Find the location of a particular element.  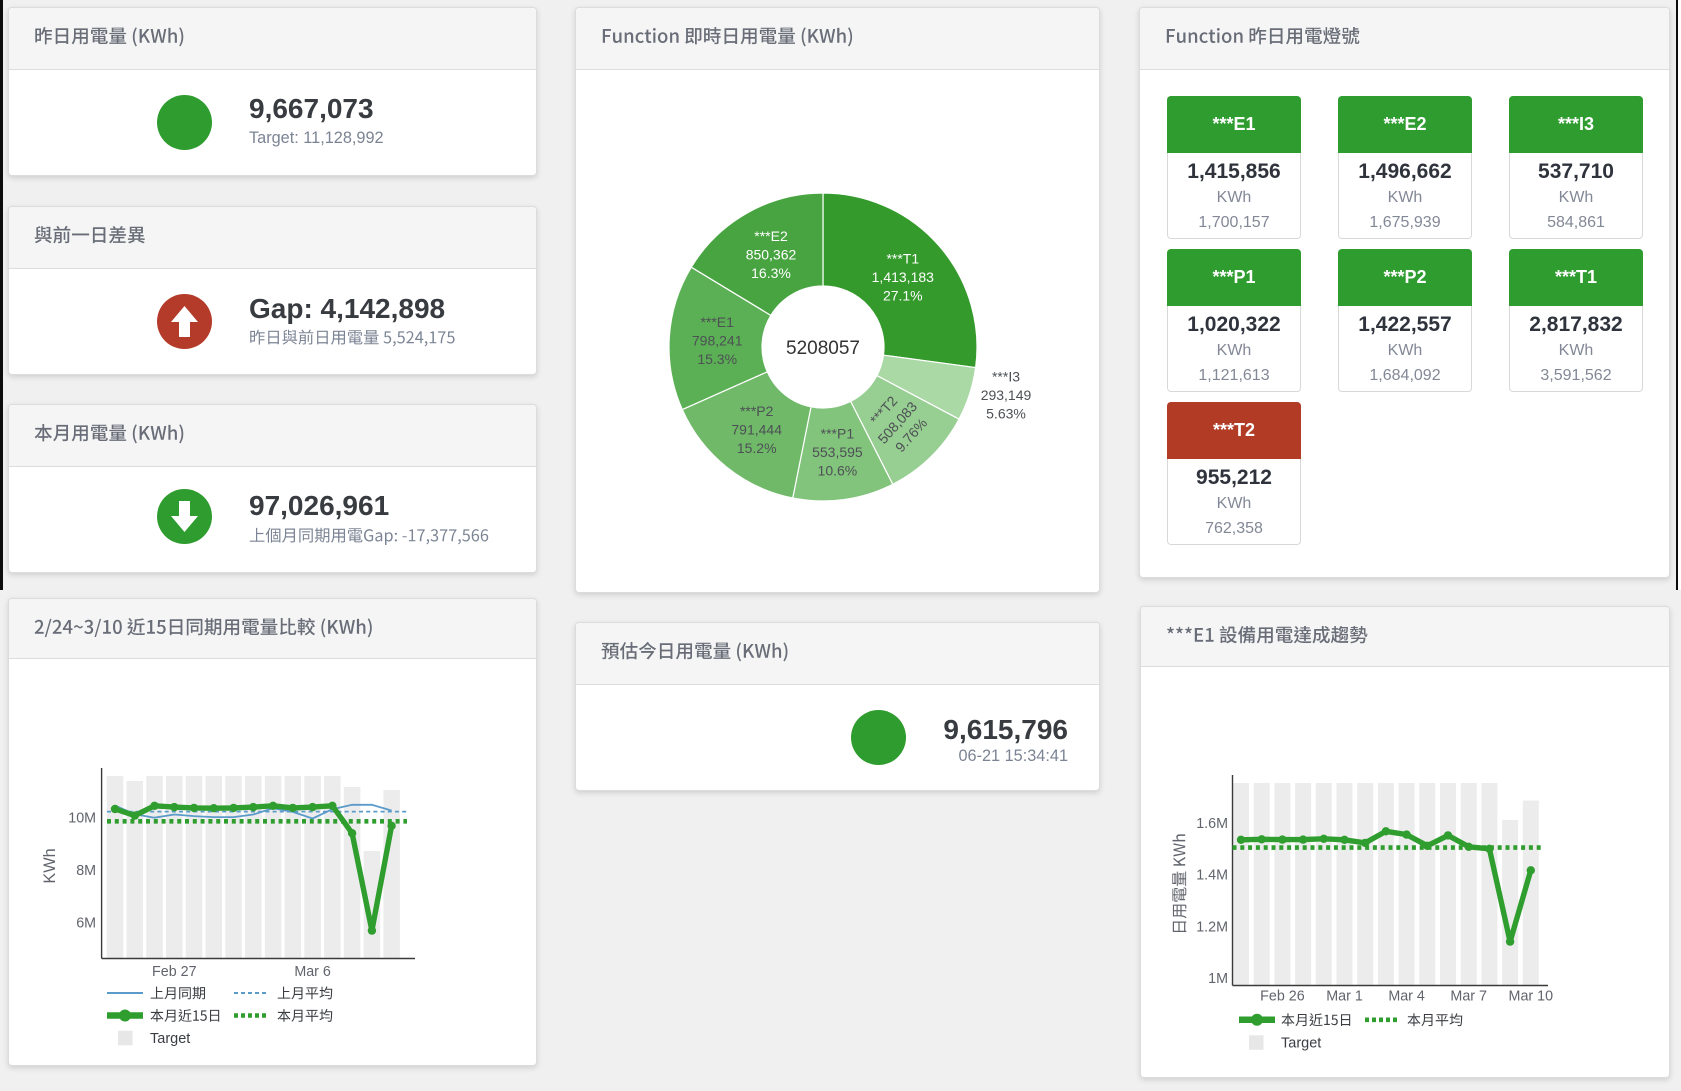

svg-text: 10.6% is located at coordinates (838, 471).